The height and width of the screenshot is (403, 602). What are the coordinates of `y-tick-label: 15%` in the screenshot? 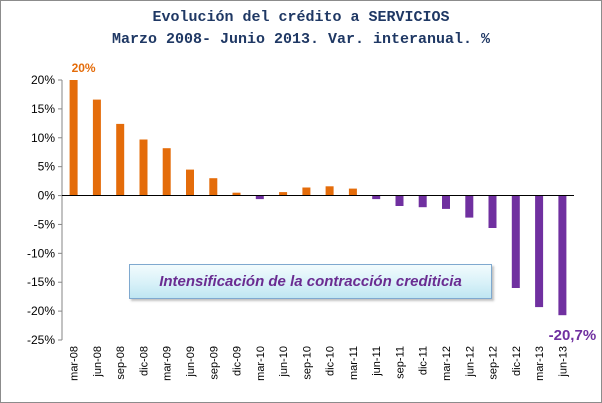 It's located at (43, 109).